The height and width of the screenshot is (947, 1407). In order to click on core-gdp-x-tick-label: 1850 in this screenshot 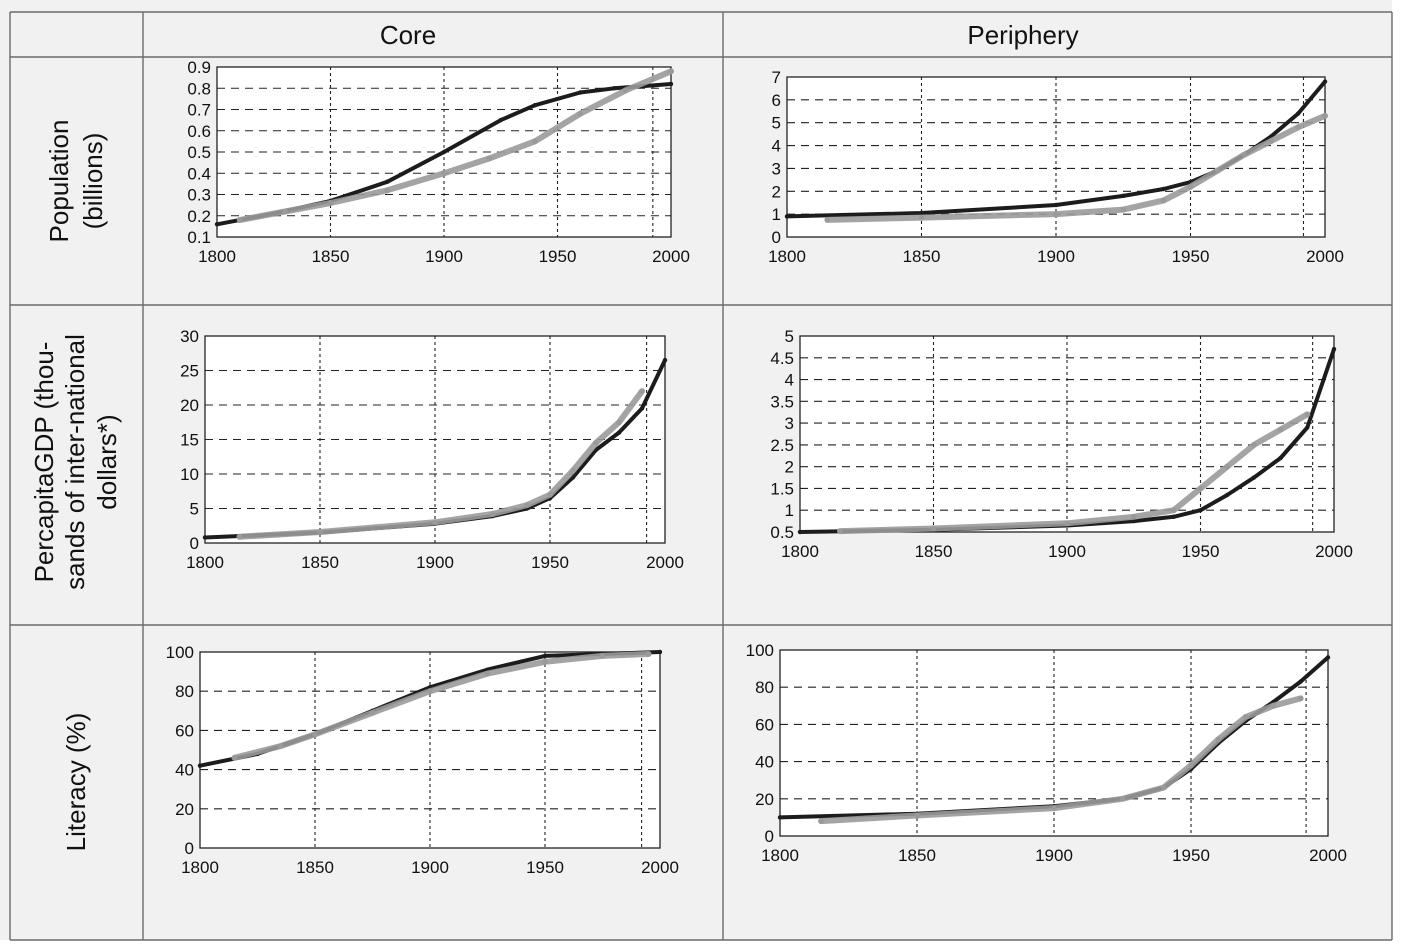, I will do `click(320, 562)`.